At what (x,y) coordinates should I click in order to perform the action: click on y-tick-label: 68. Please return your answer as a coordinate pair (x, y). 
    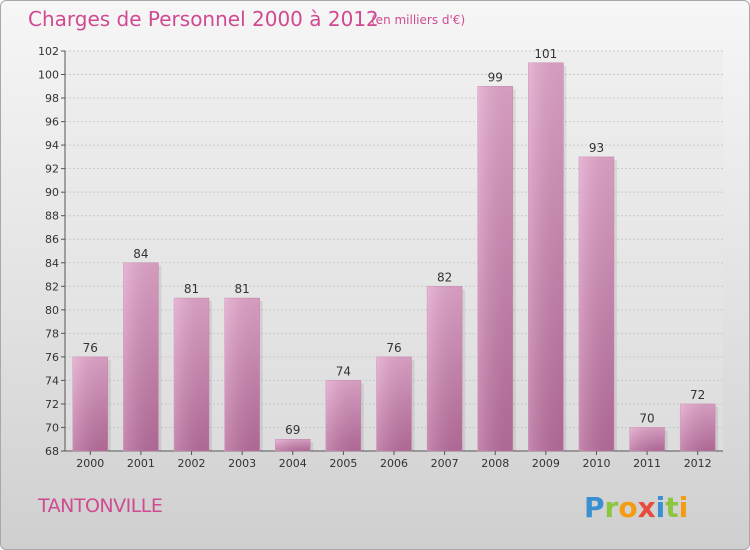
    Looking at the image, I should click on (52, 451).